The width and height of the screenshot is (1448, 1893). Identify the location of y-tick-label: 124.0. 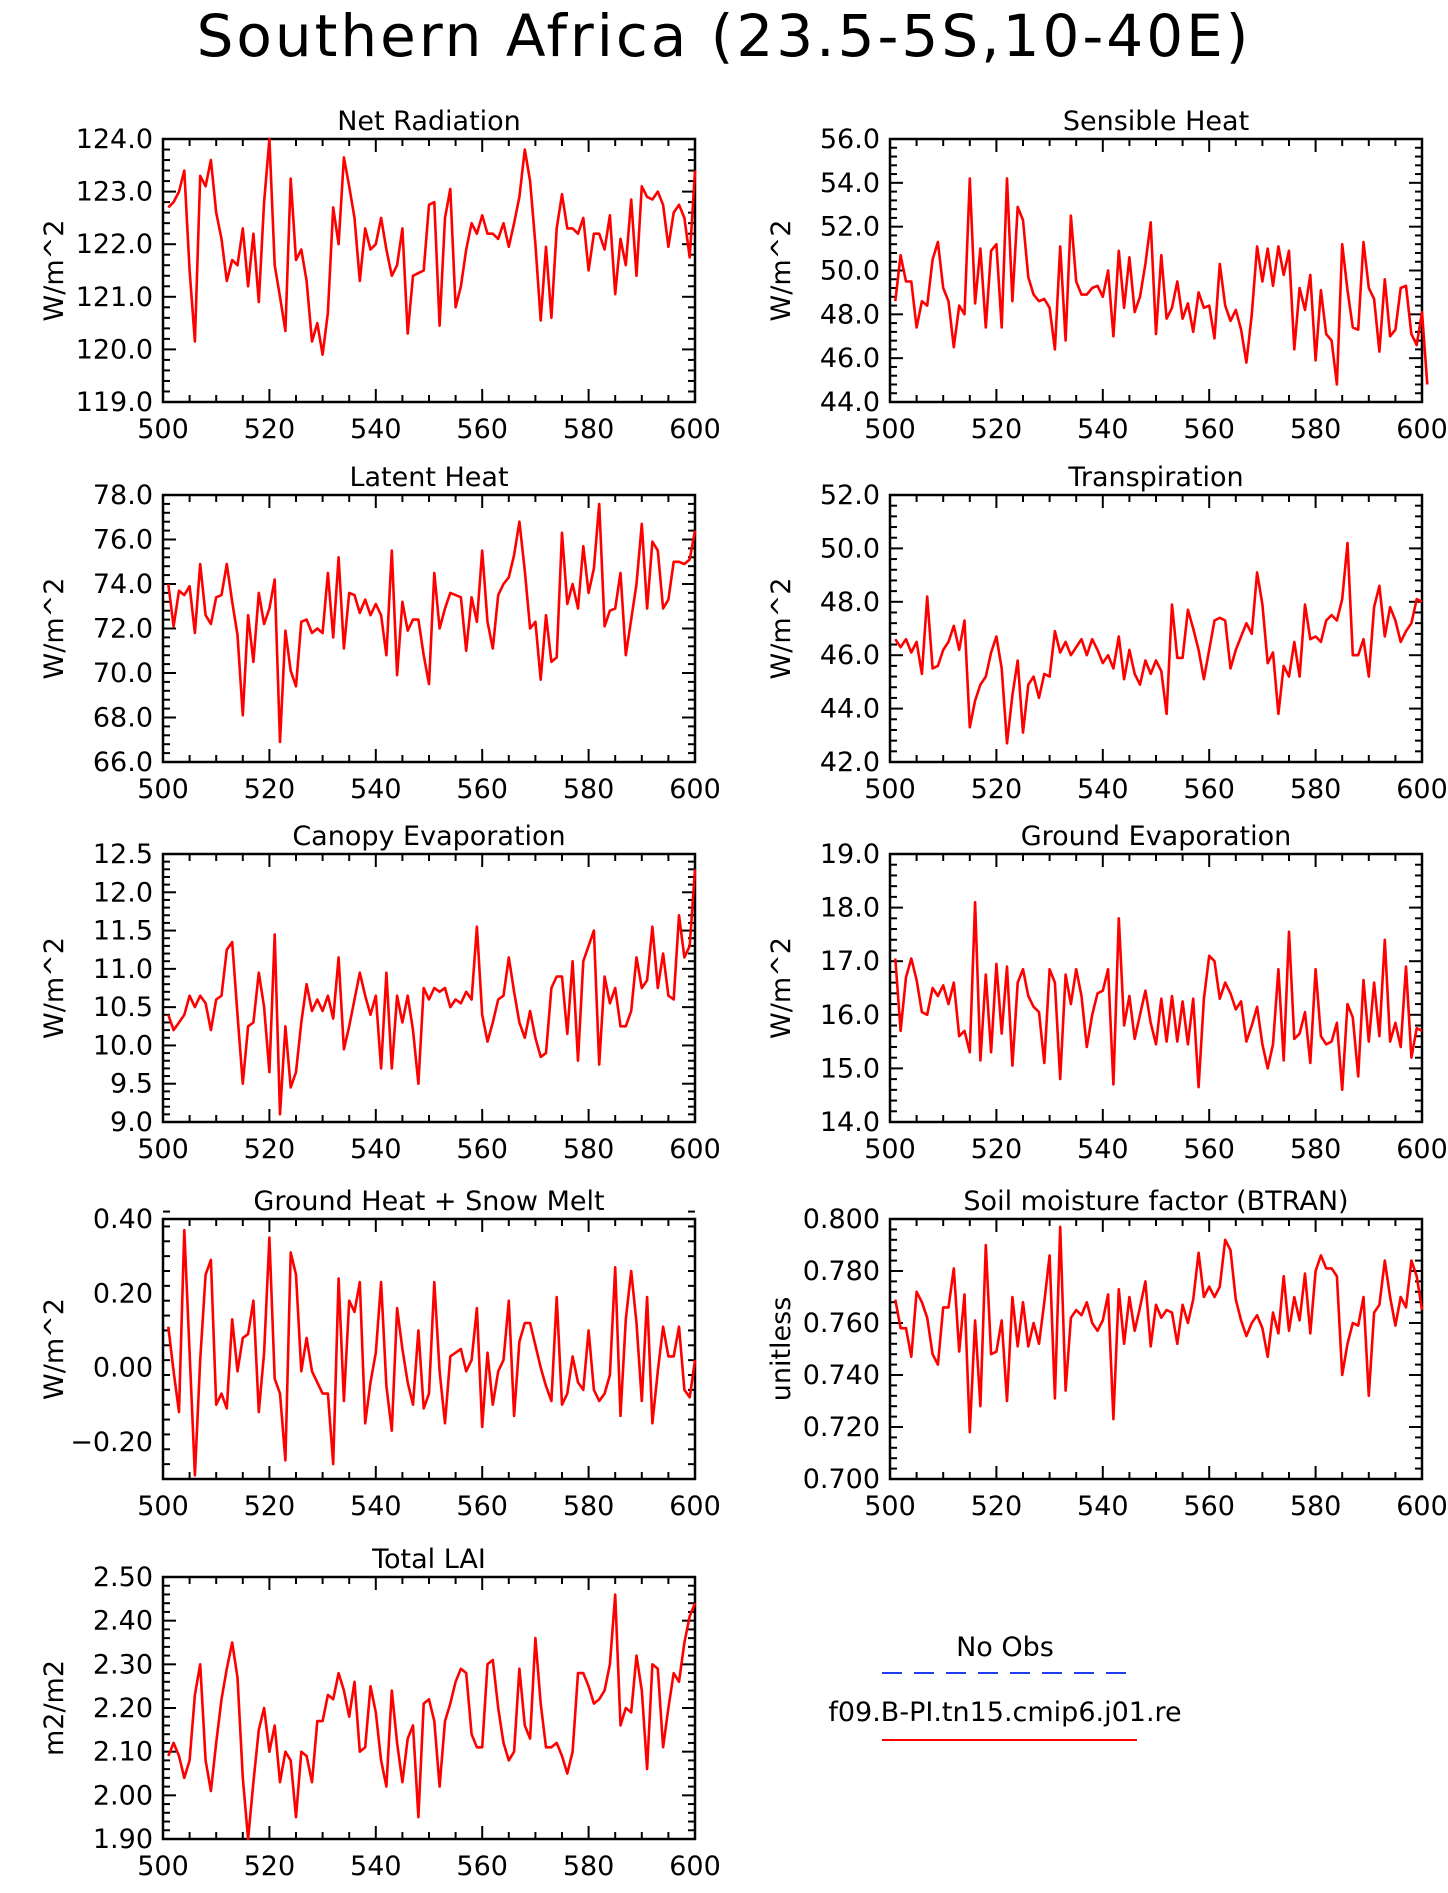
(114, 139).